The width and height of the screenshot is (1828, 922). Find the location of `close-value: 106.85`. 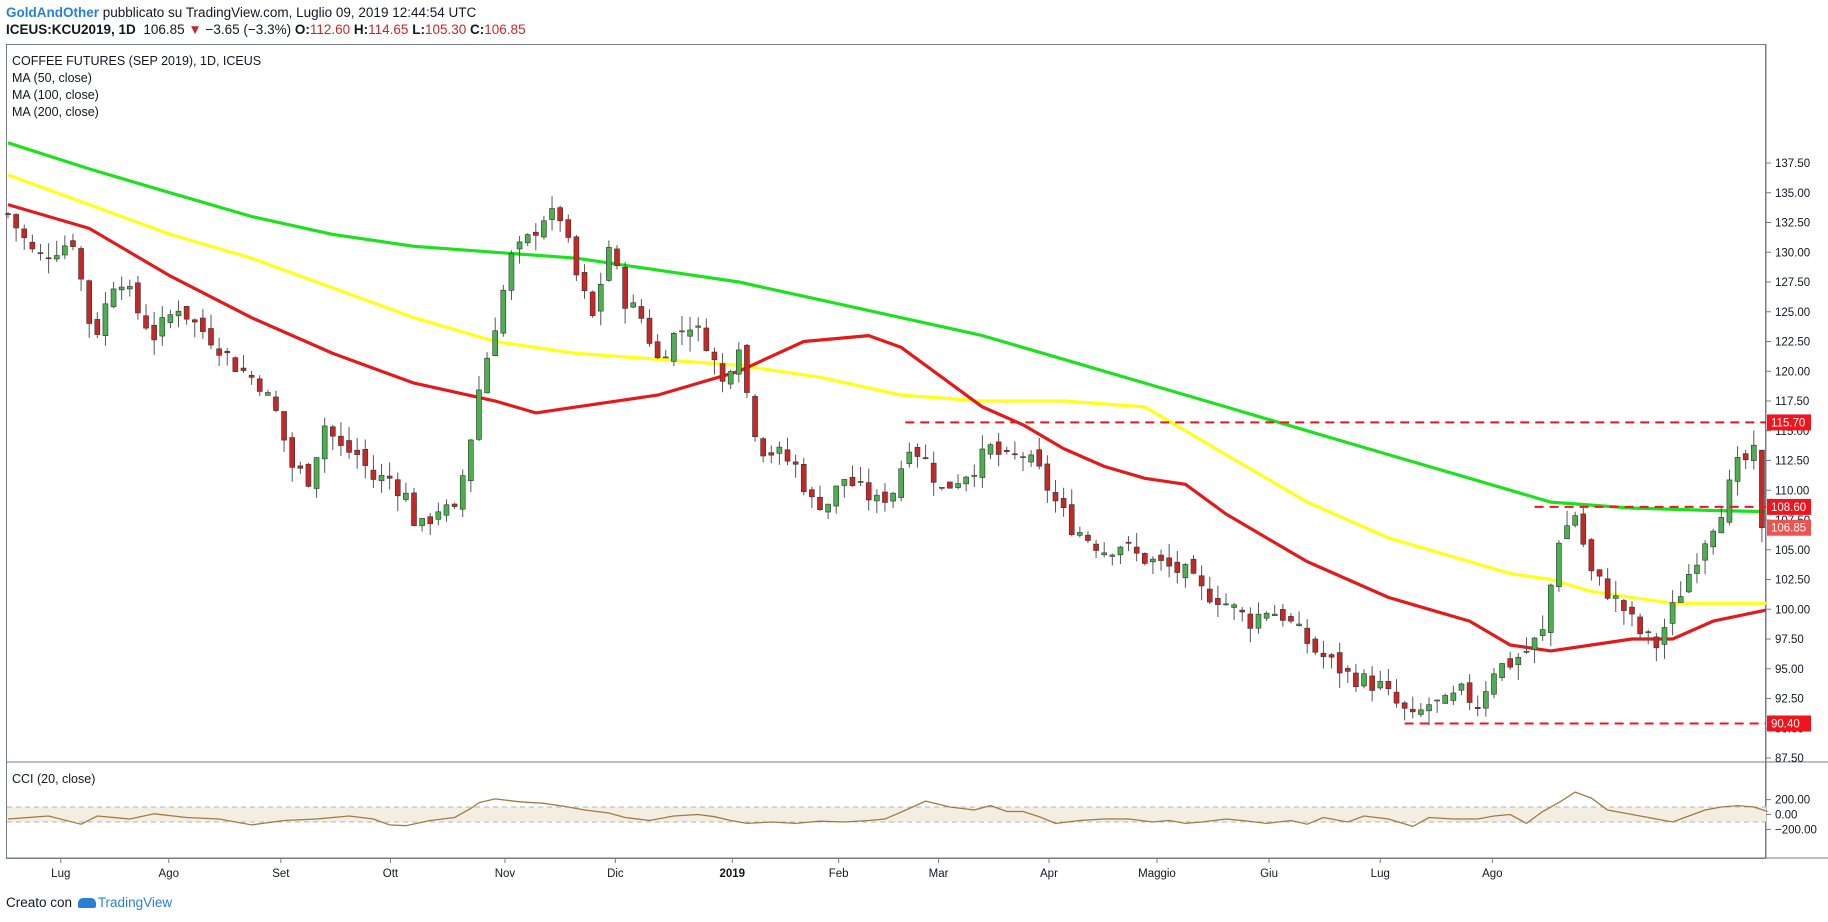

close-value: 106.85 is located at coordinates (505, 29).